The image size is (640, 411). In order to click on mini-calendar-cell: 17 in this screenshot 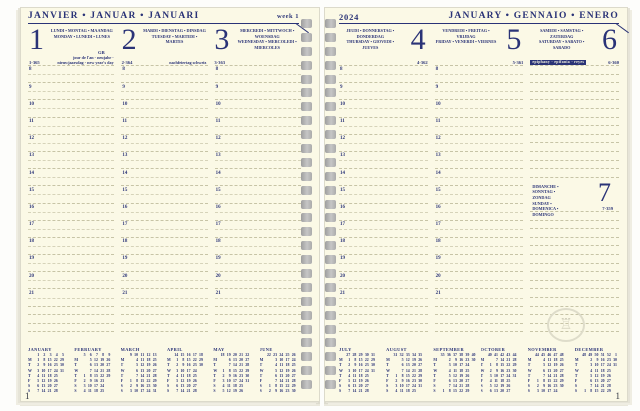, I will do `click(407, 386)`.